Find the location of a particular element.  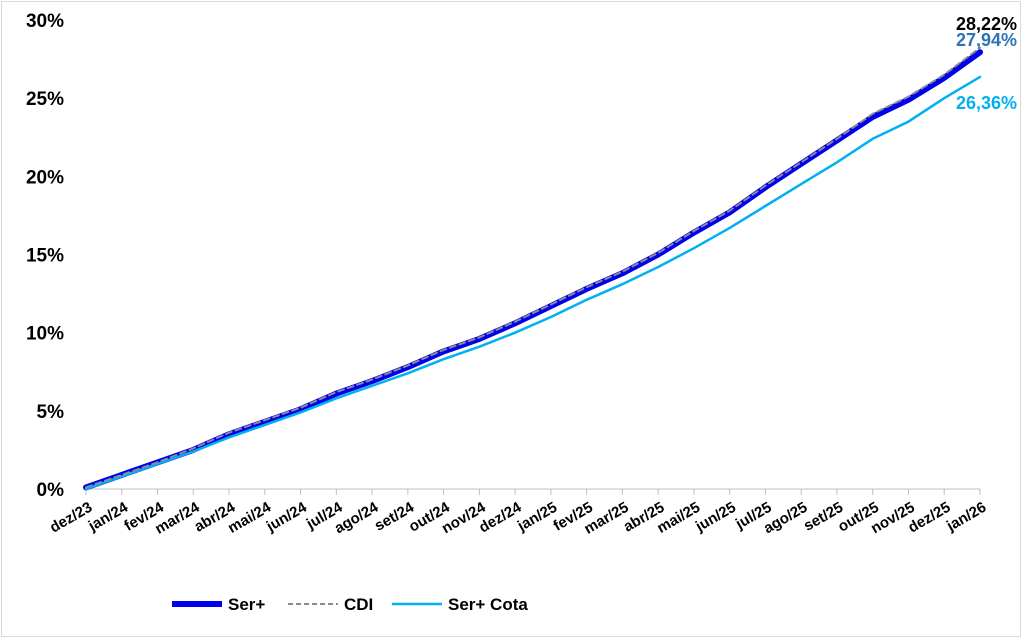

y-axis-ticks: 0% 5% 10% 15% 20% 25% 30% is located at coordinates (45, 256).